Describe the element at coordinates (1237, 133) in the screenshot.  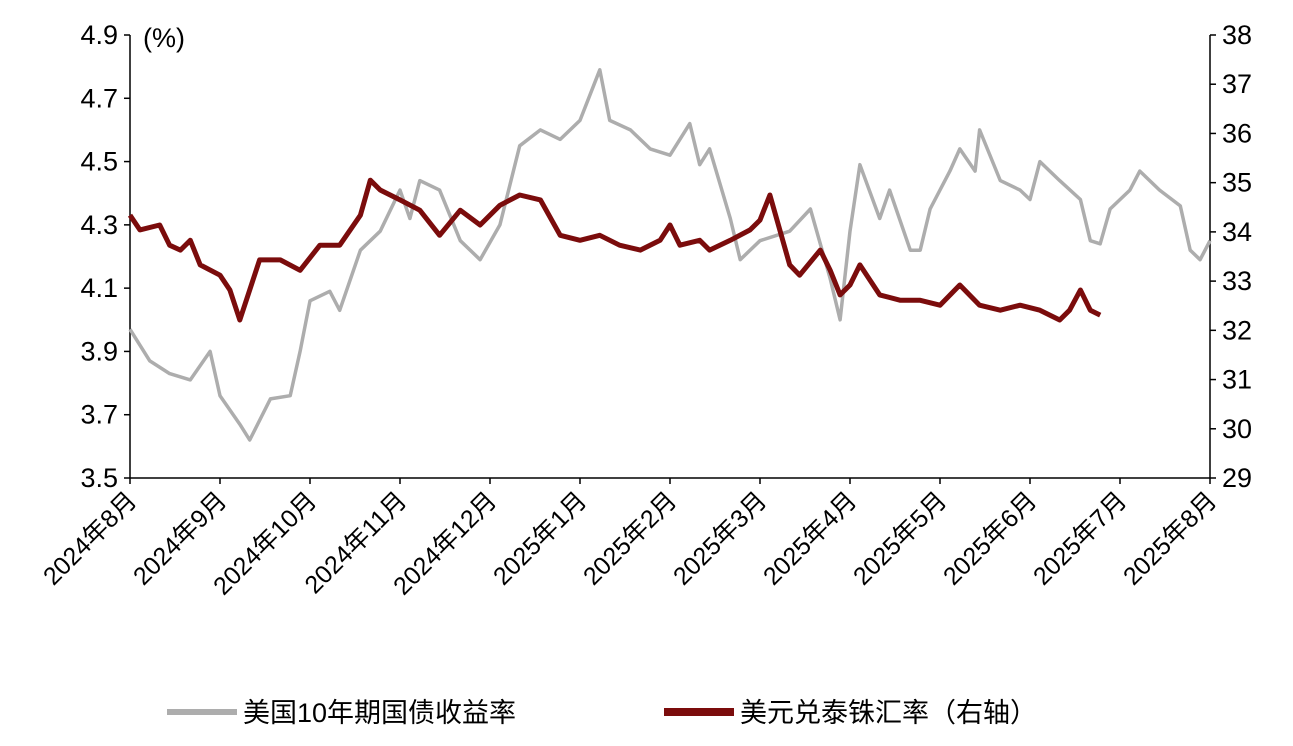
I see `right-tick-label: 36` at that location.